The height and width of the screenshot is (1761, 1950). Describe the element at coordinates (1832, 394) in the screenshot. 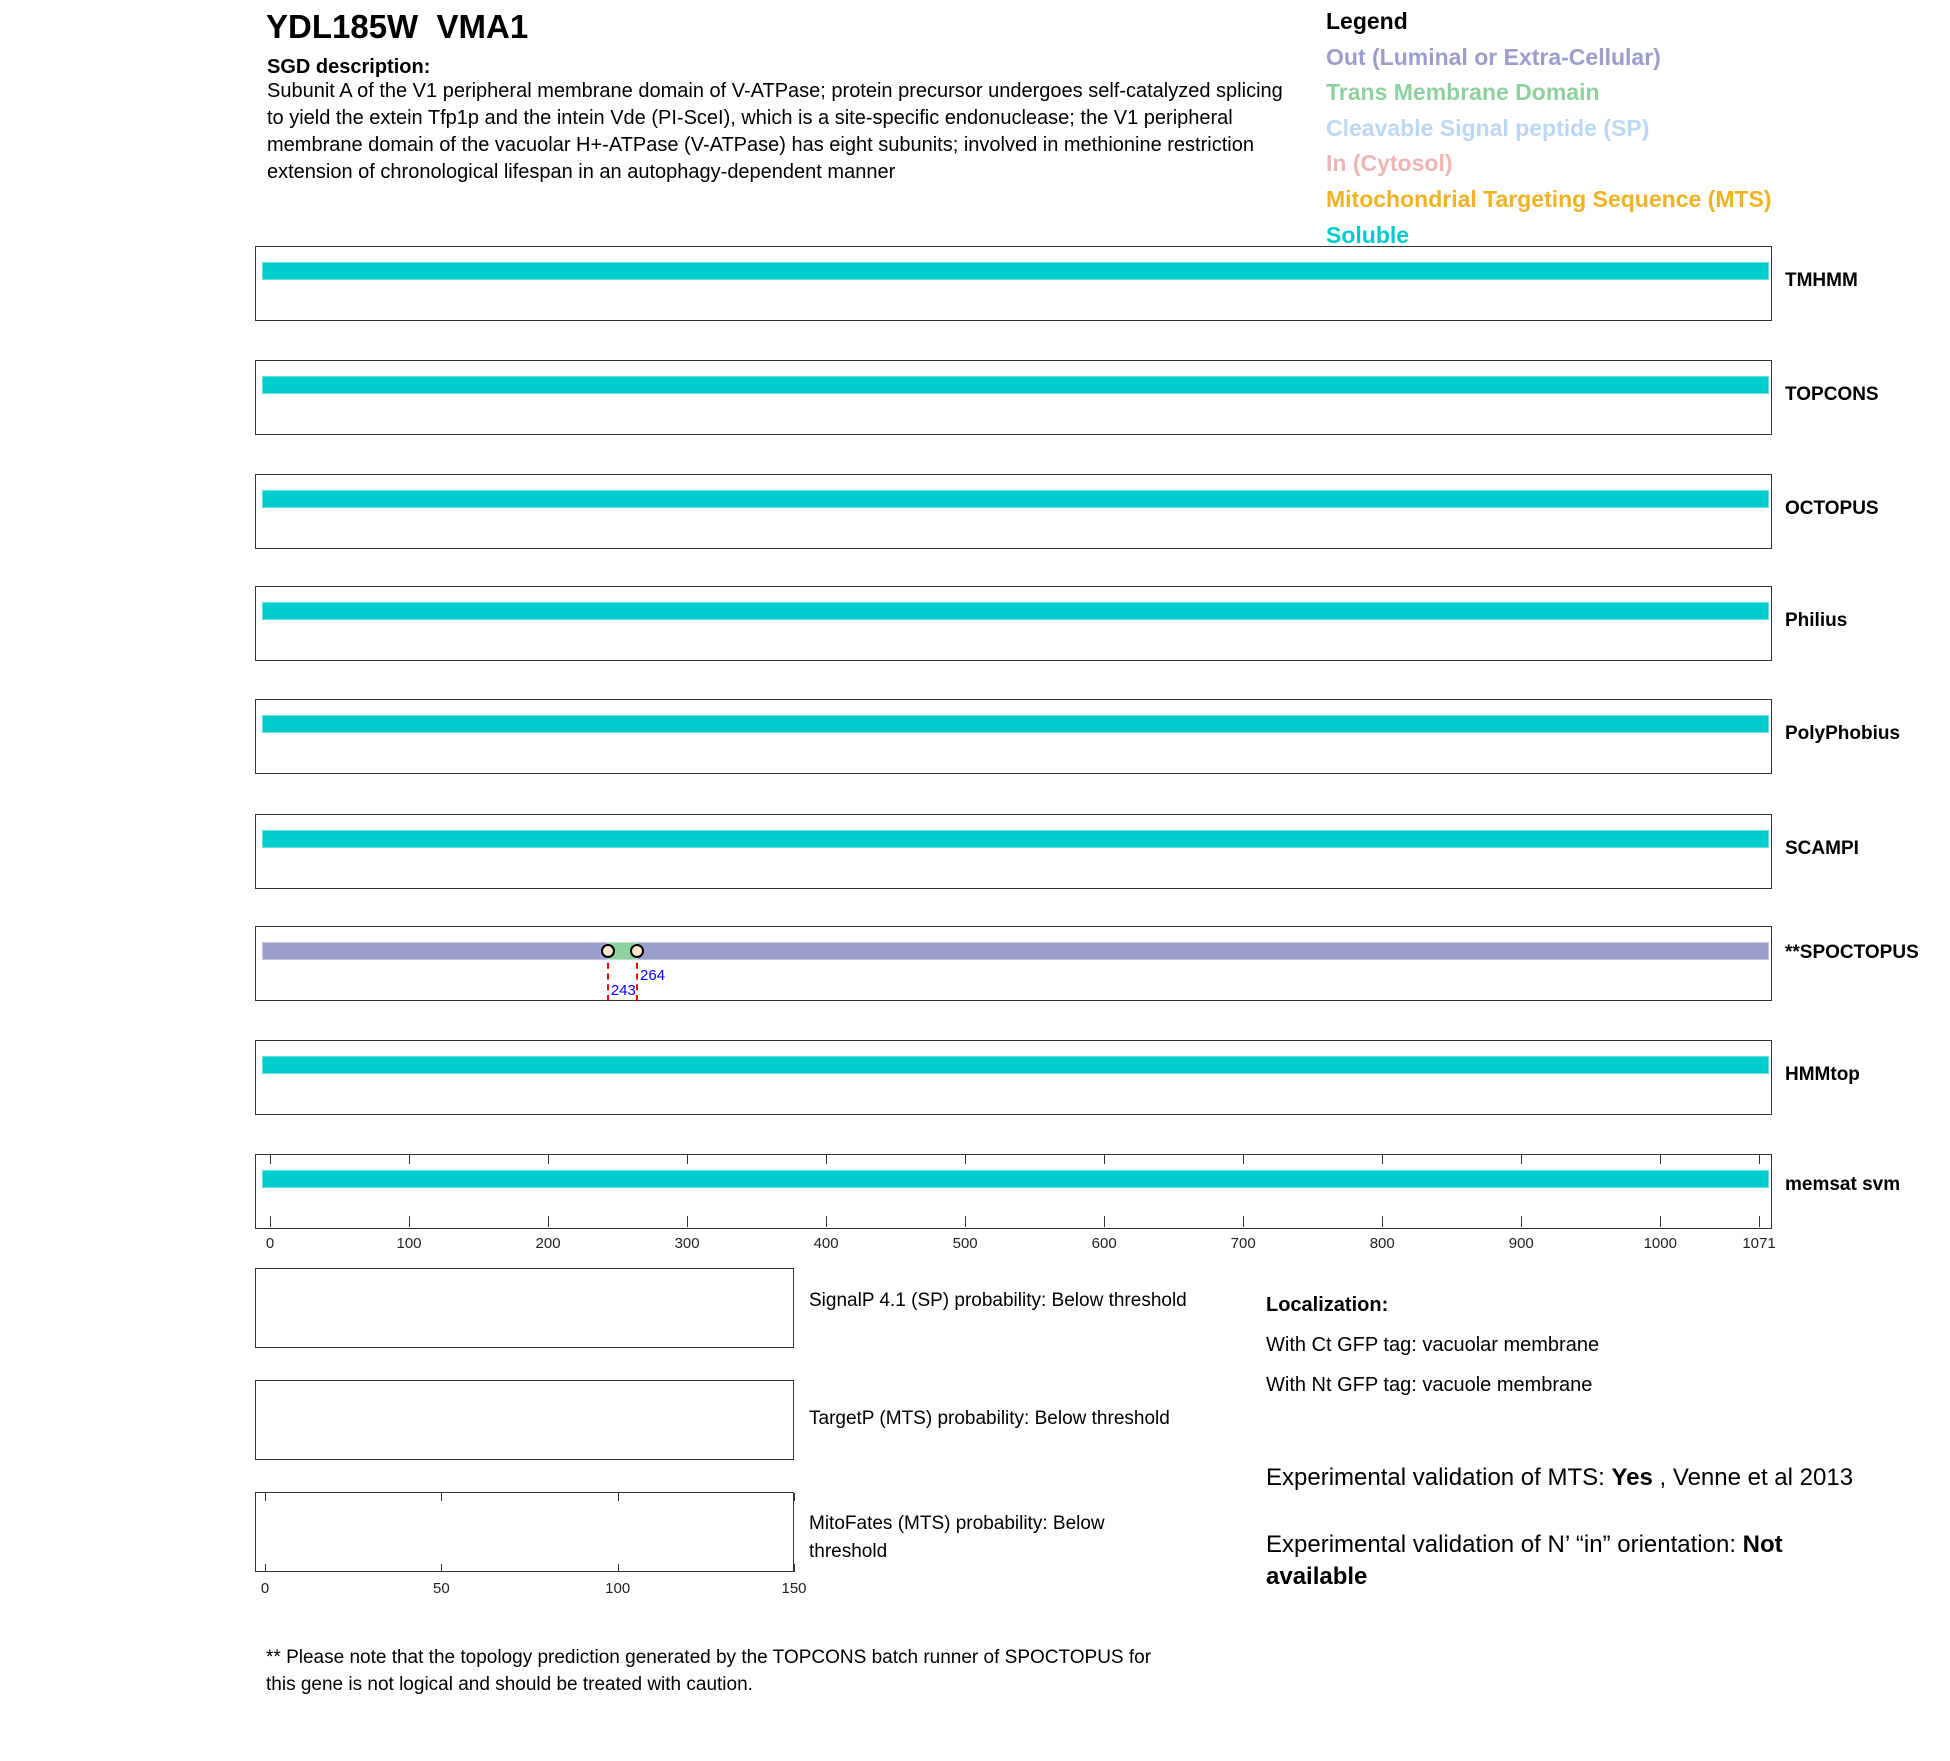

I see `track-label-topcons: TOPCONS` at that location.